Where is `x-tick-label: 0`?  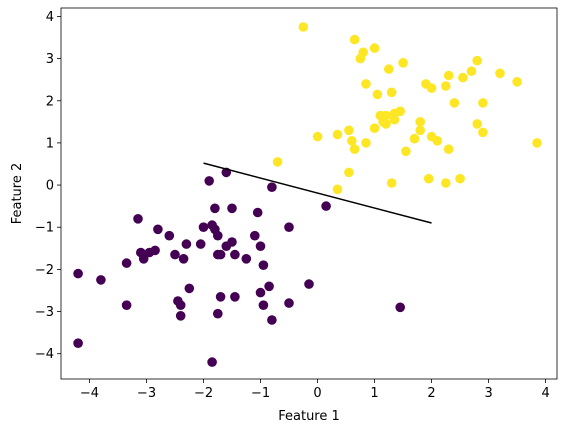 x-tick-label: 0 is located at coordinates (317, 393).